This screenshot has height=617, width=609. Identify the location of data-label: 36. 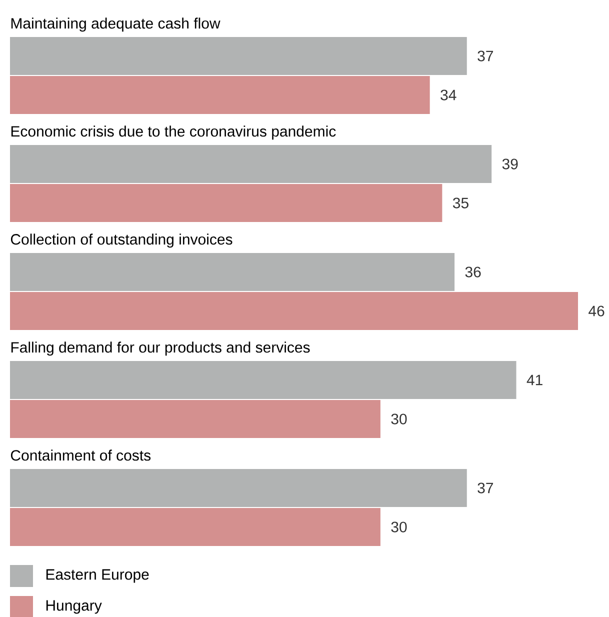
(473, 272).